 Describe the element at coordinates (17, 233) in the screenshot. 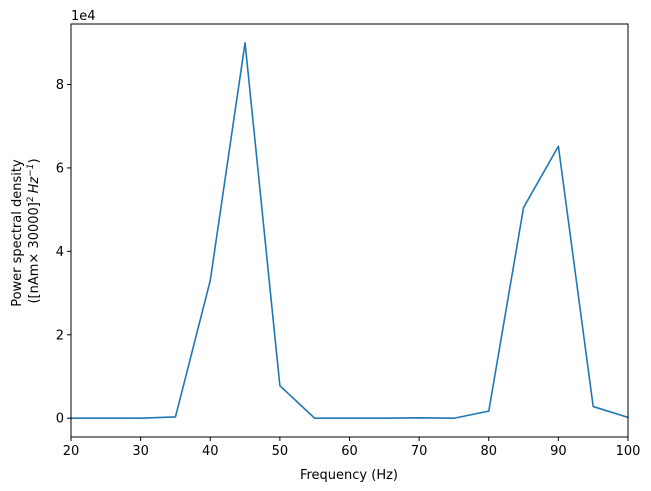

I see `y-axis-title-line1: Power spectral density` at that location.